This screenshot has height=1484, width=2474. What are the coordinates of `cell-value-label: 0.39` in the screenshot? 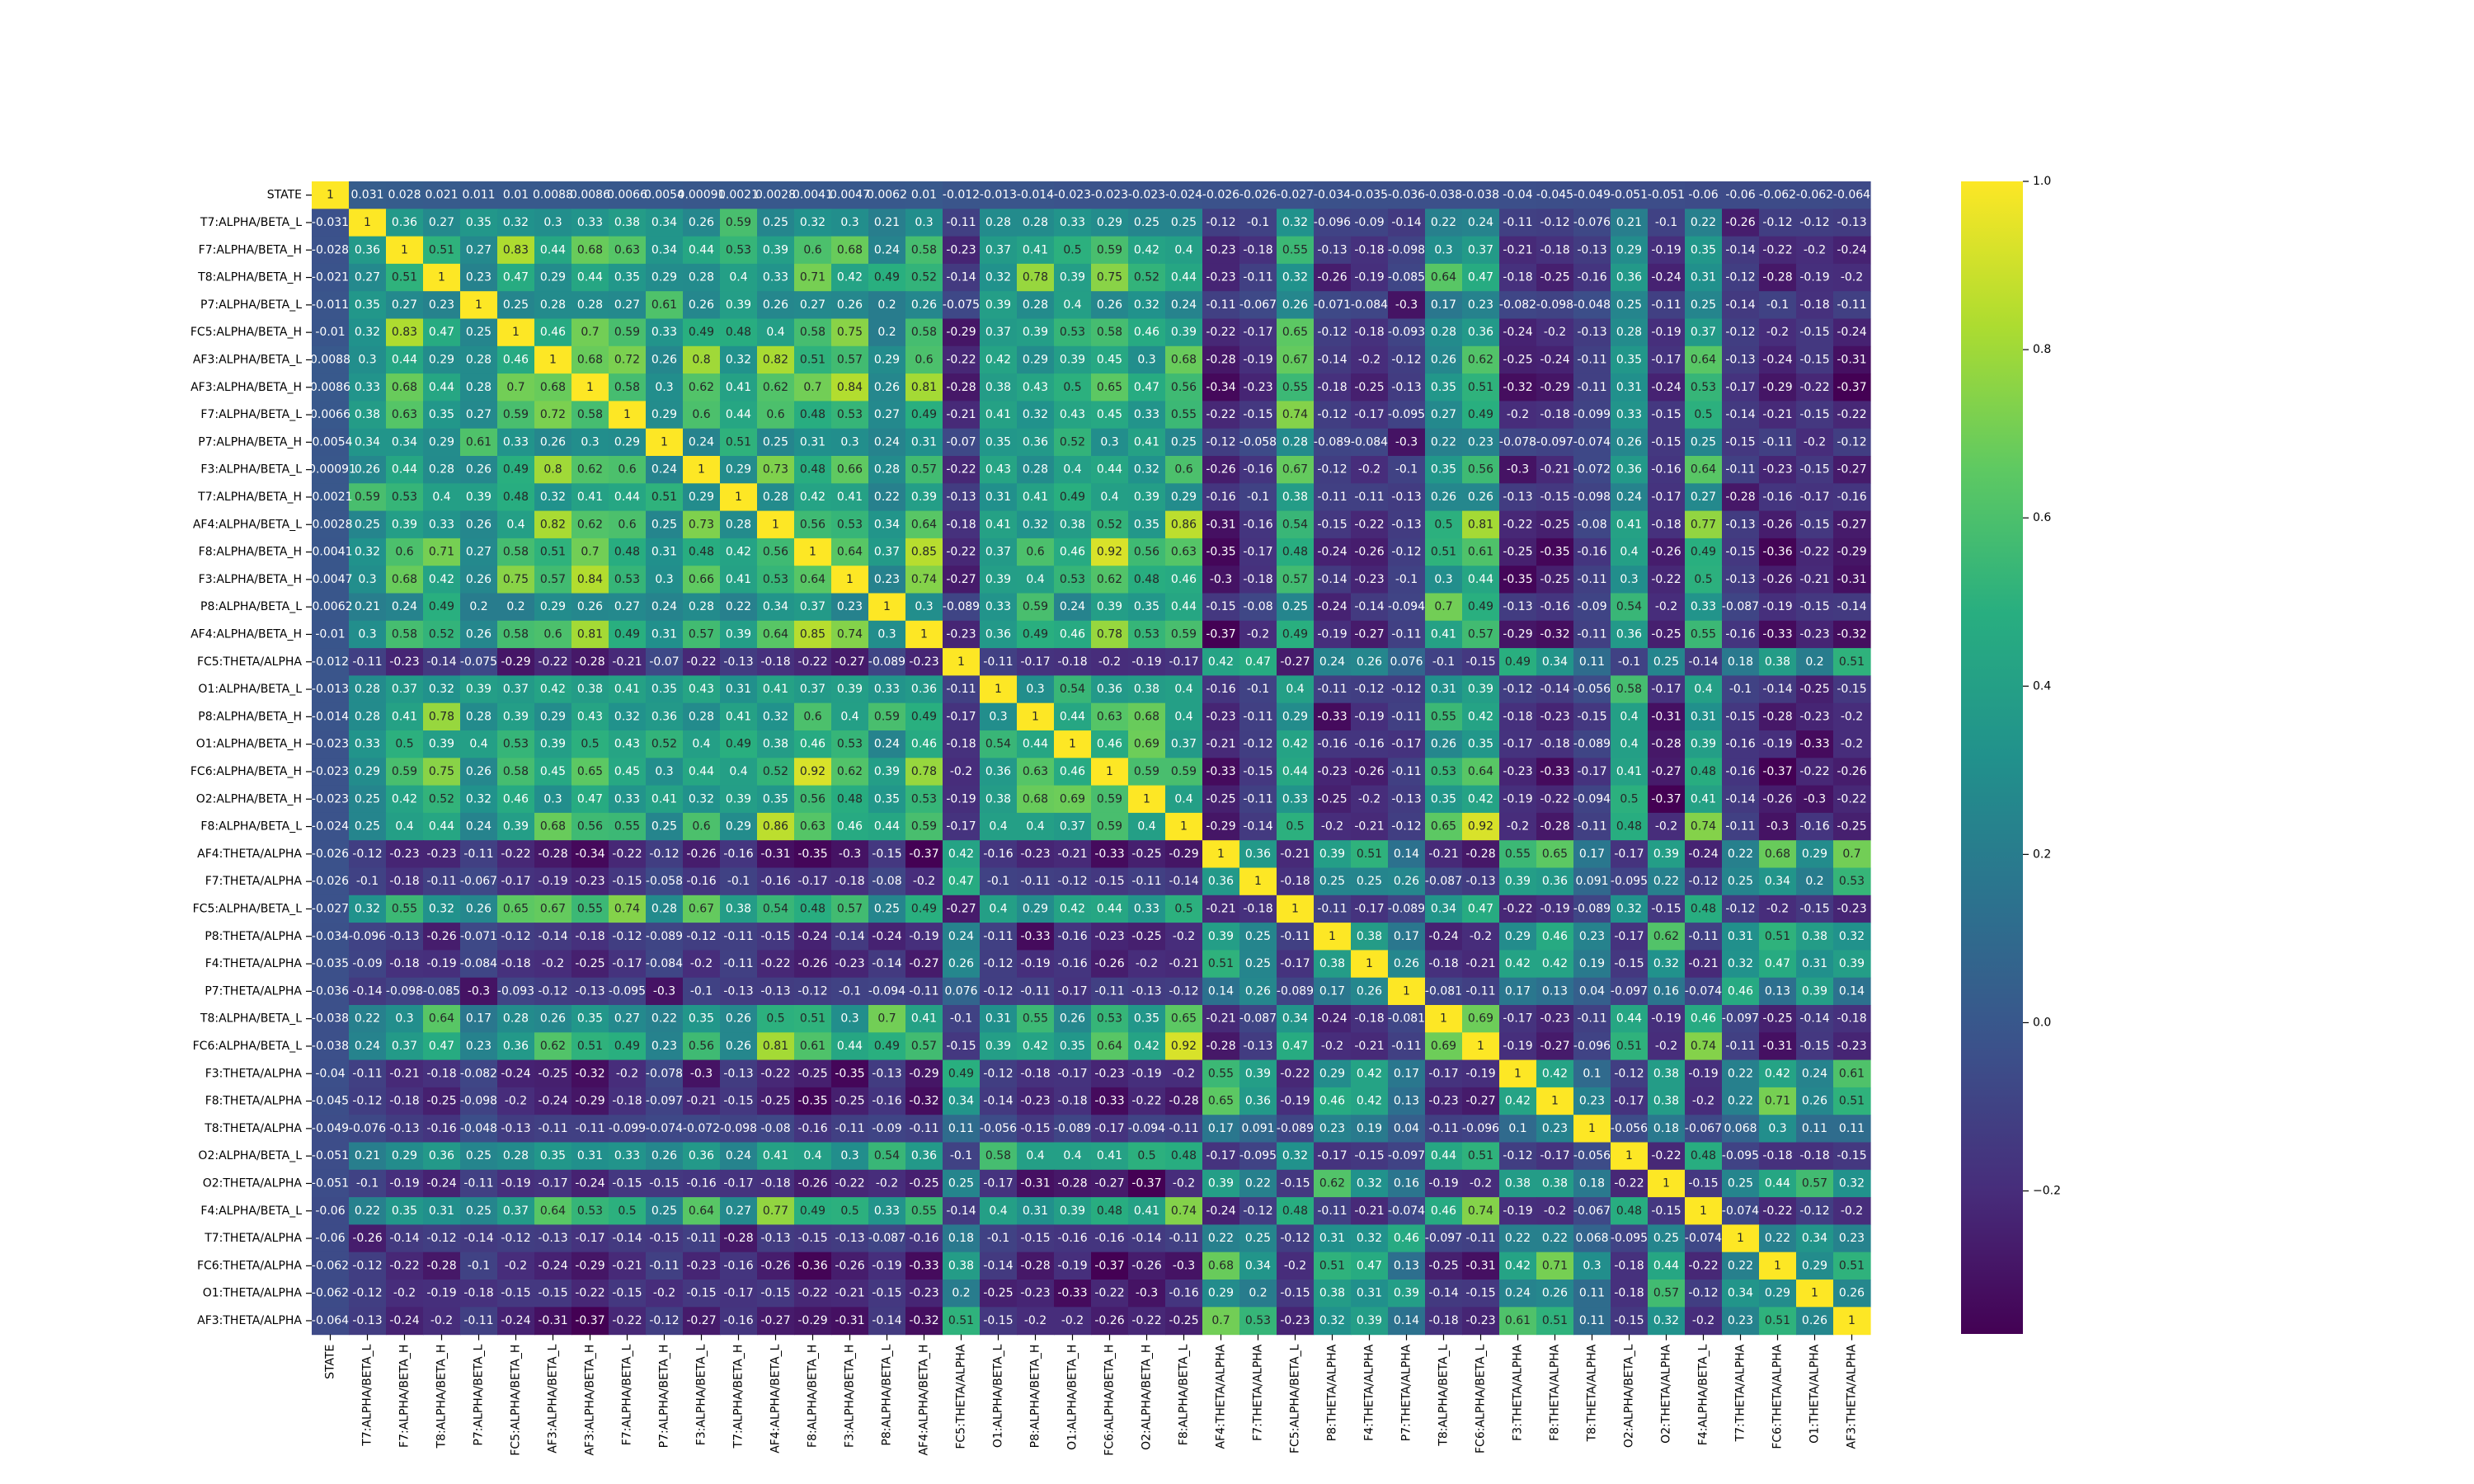 It's located at (1369, 1320).